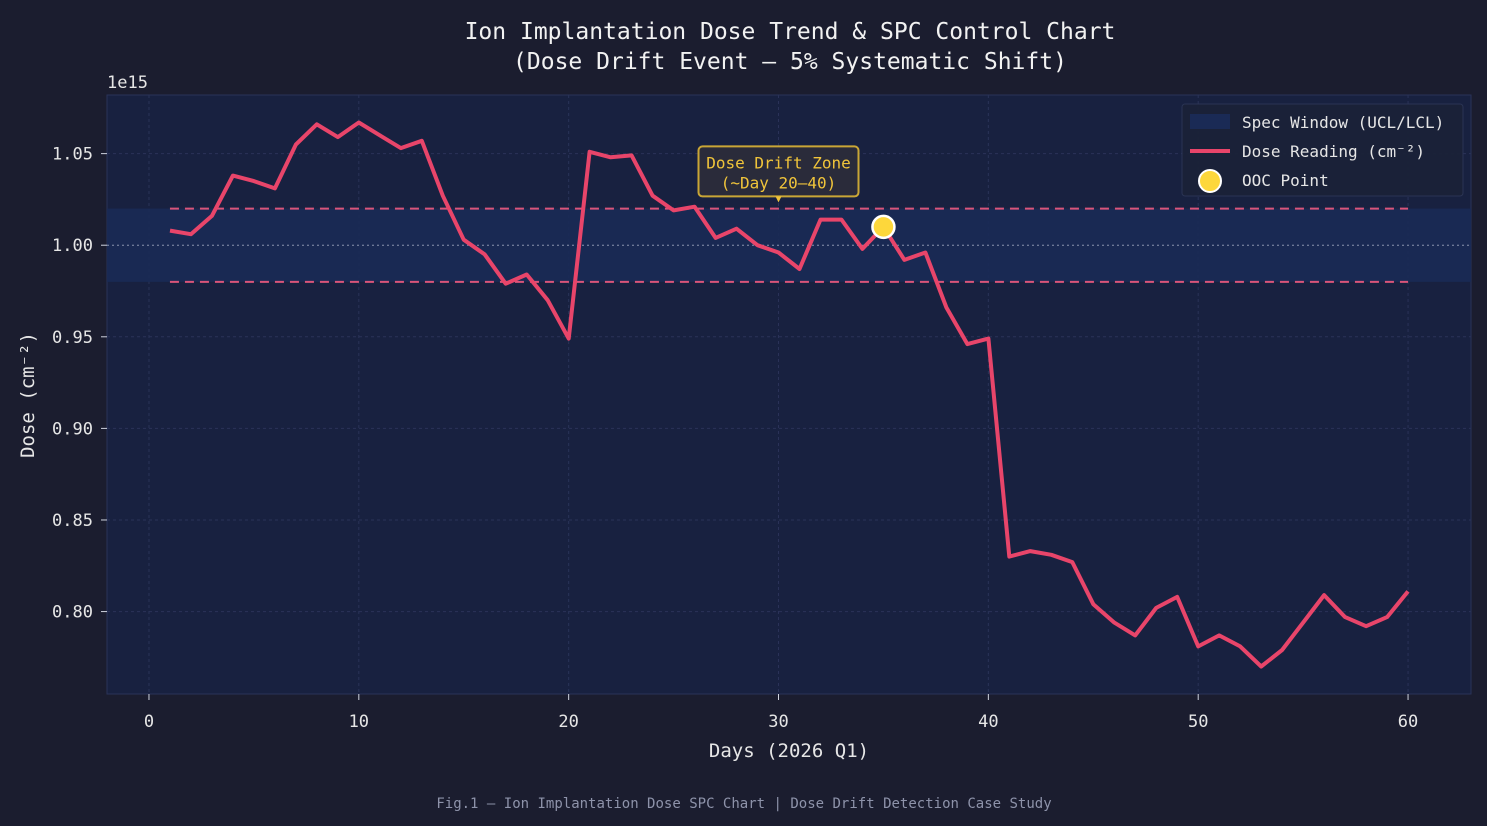 The image size is (1487, 826). Describe the element at coordinates (1408, 722) in the screenshot. I see `x-tick-label: 60` at that location.